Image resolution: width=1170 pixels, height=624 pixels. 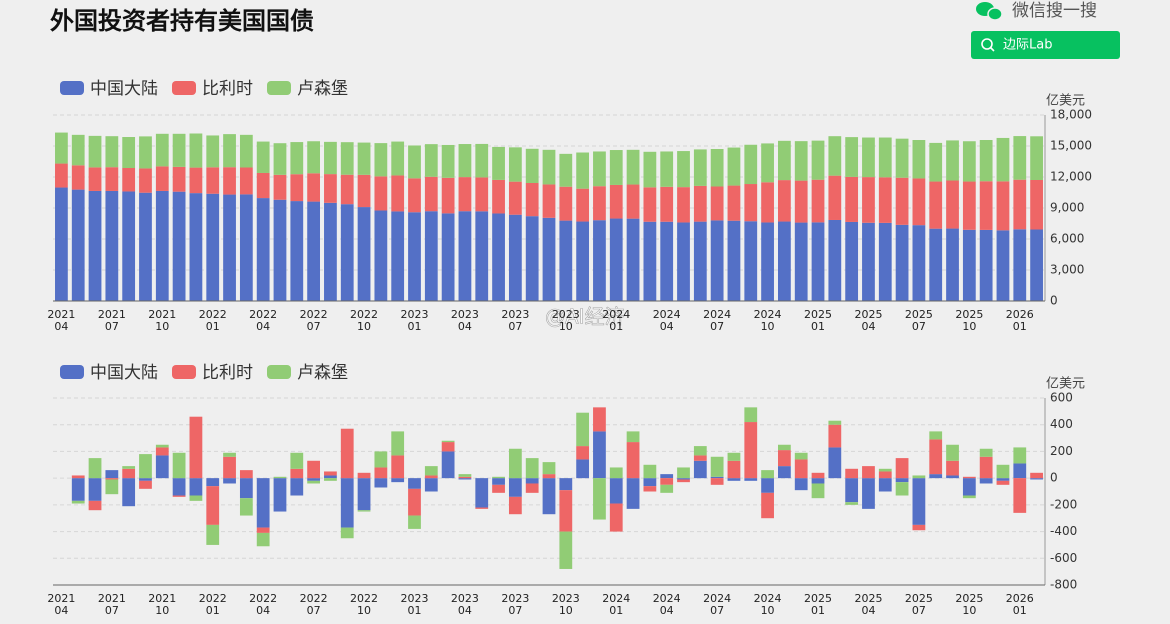 What do you see at coordinates (1061, 451) in the screenshot?
I see `y-tick-label: 200` at bounding box center [1061, 451].